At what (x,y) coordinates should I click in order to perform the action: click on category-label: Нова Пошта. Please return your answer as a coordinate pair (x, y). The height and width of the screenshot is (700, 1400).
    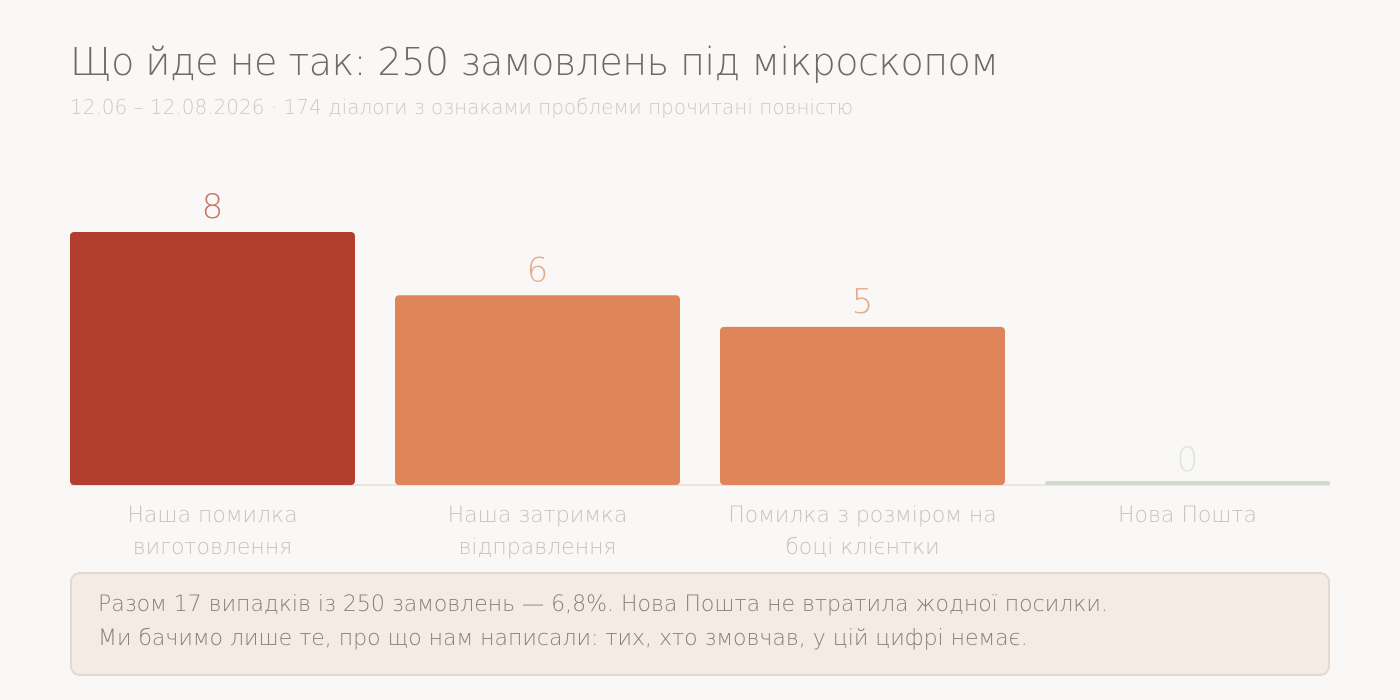
    Looking at the image, I should click on (1187, 515).